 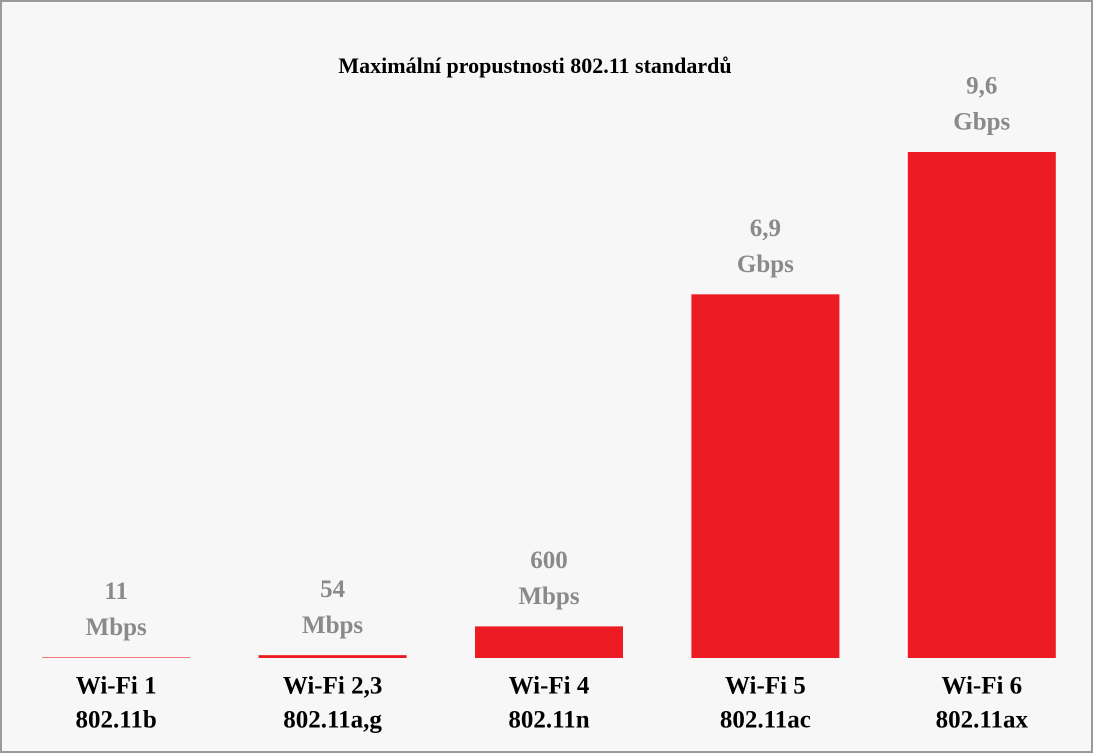 I want to click on value-label: 54, so click(x=333, y=589).